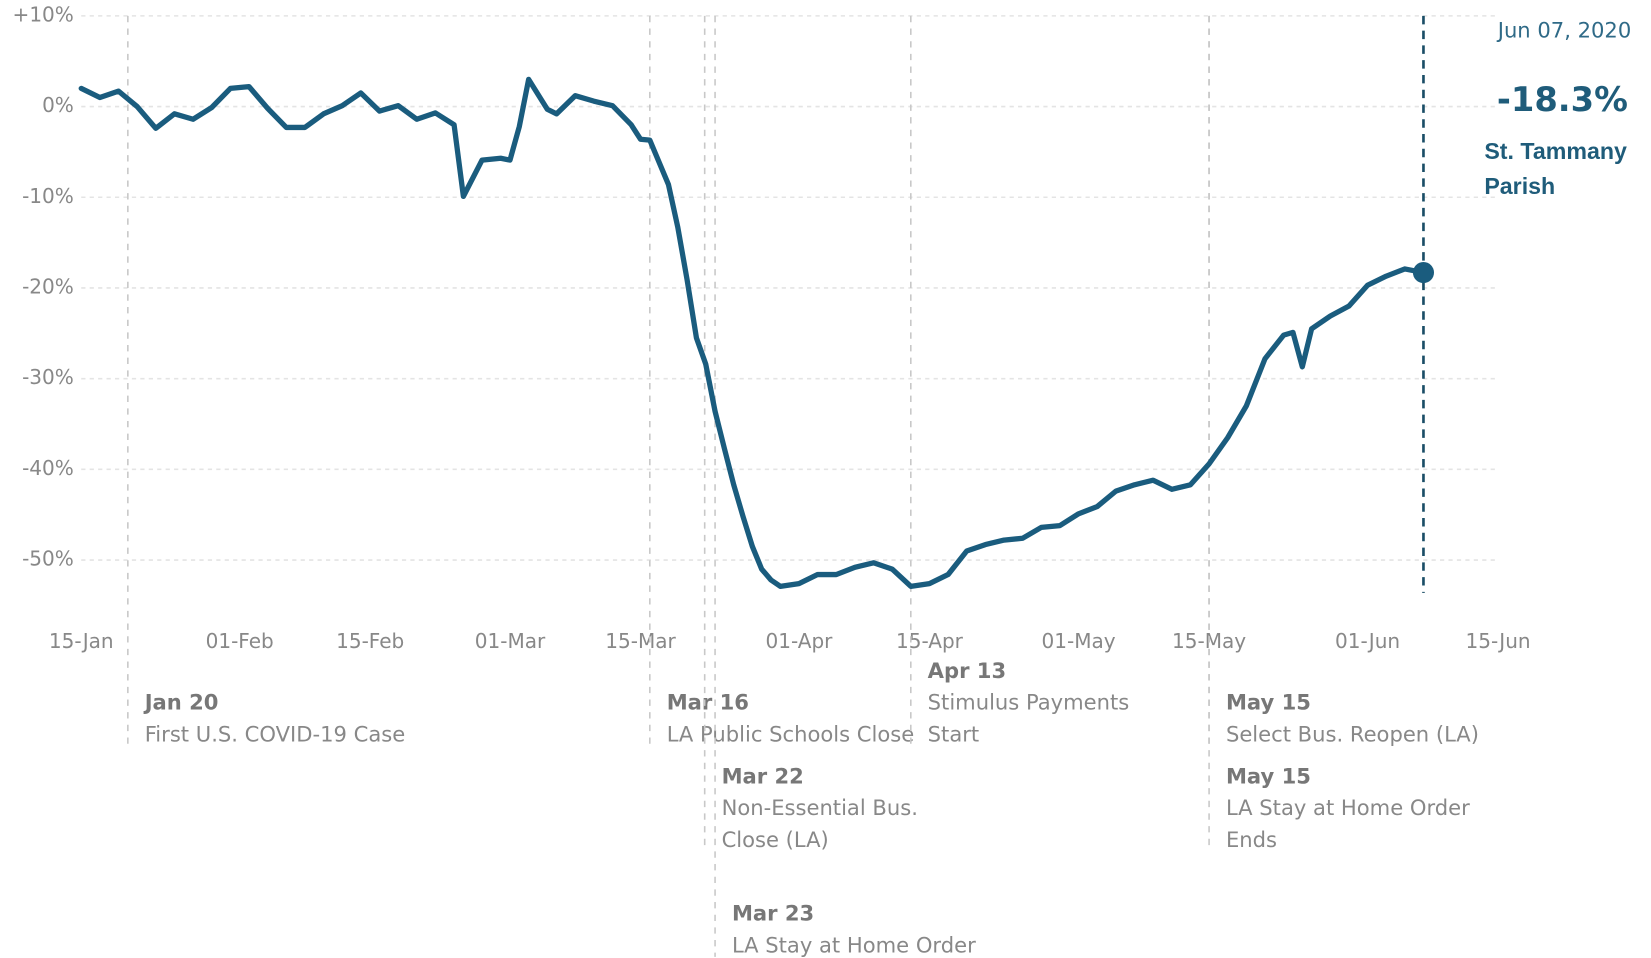 Image resolution: width=1651 pixels, height=958 pixels. I want to click on y-tick-label: -30%, so click(48, 377).